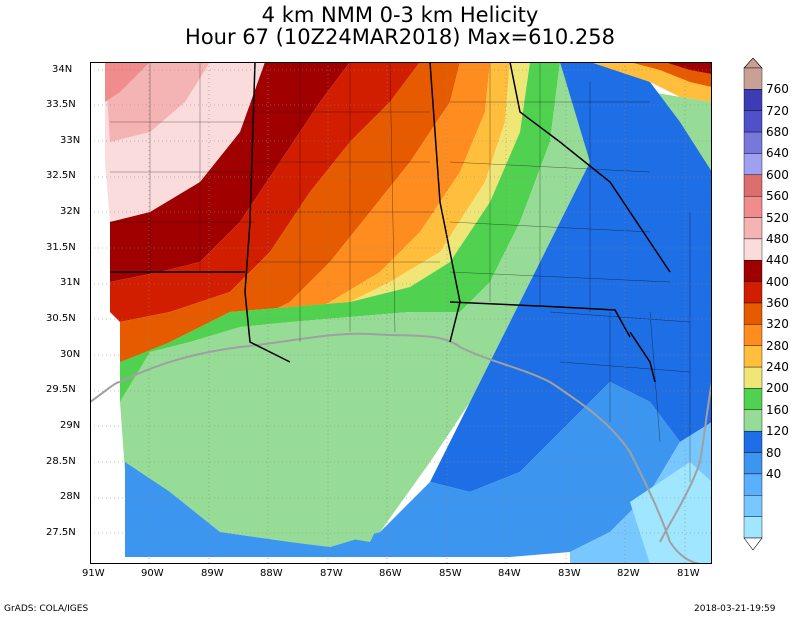 The height and width of the screenshot is (618, 800). I want to click on lon-label: 88W, so click(271, 573).